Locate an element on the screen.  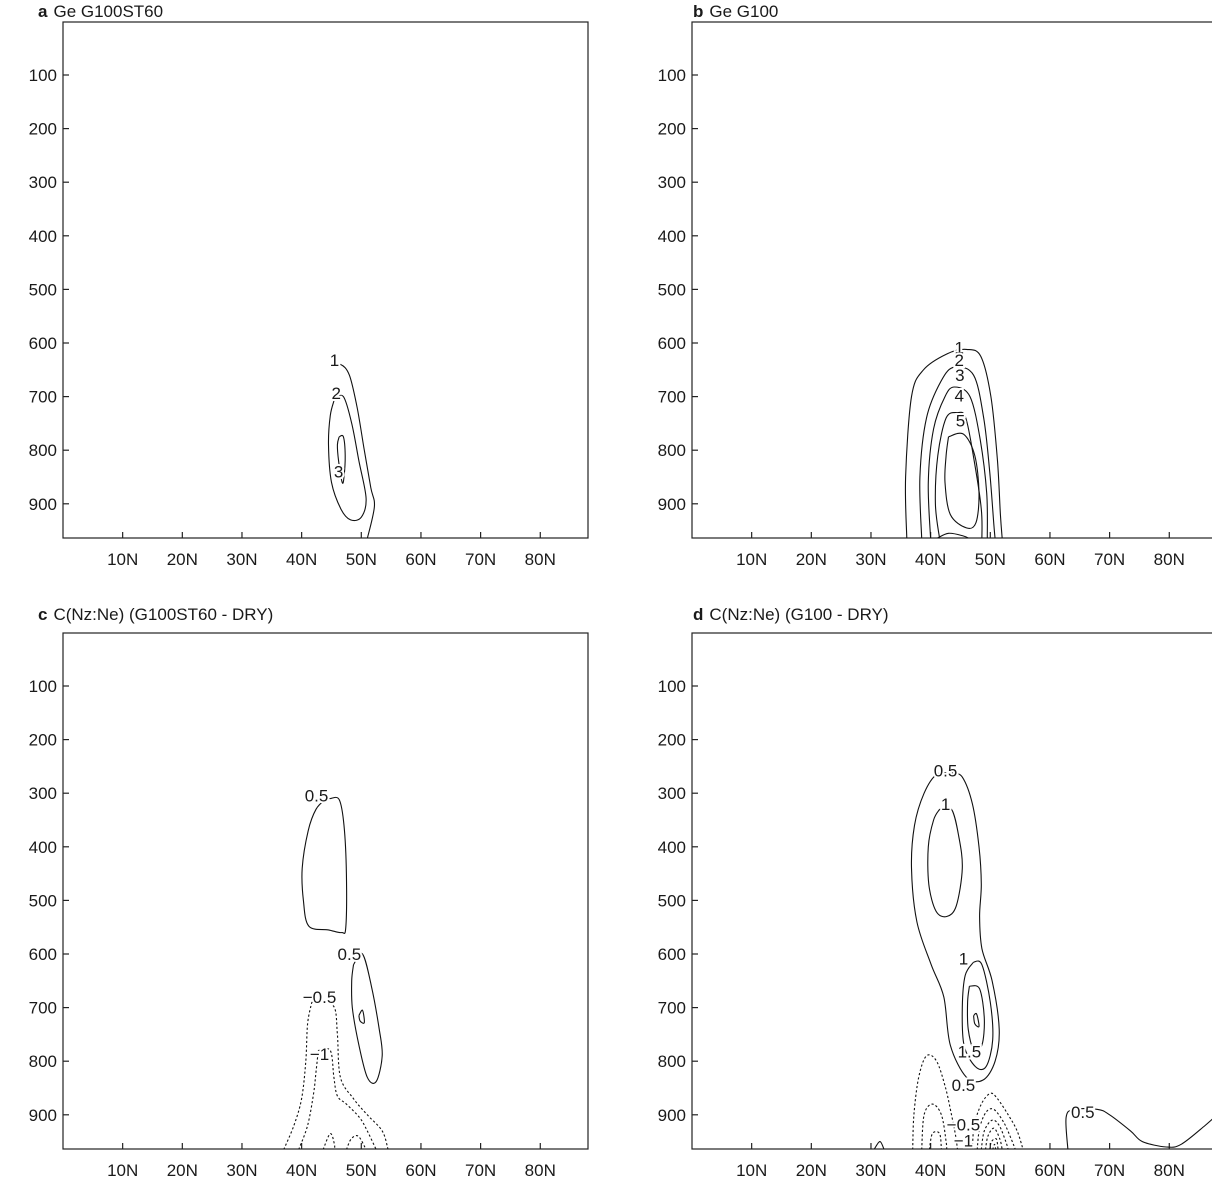
panel-letter: d is located at coordinates (698, 614).